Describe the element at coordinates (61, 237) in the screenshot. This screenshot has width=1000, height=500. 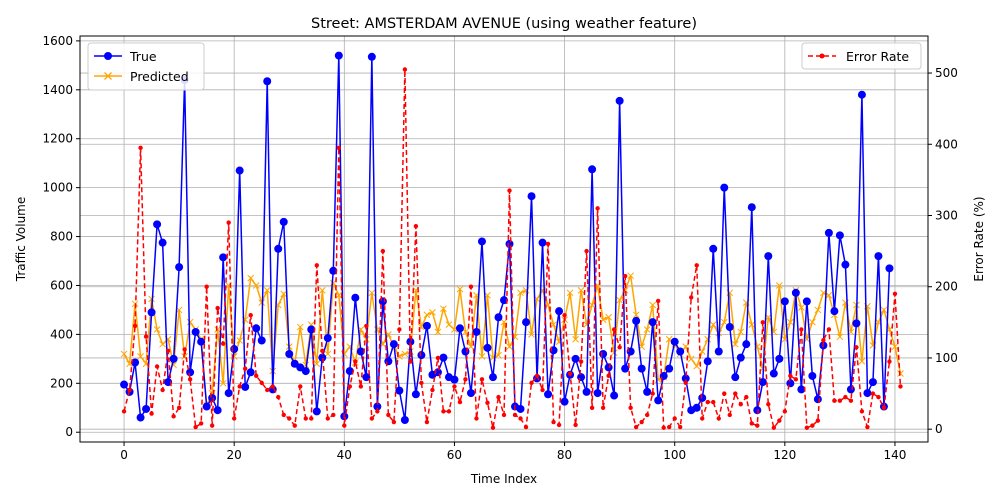
I see `y-tick-label: 800` at that location.